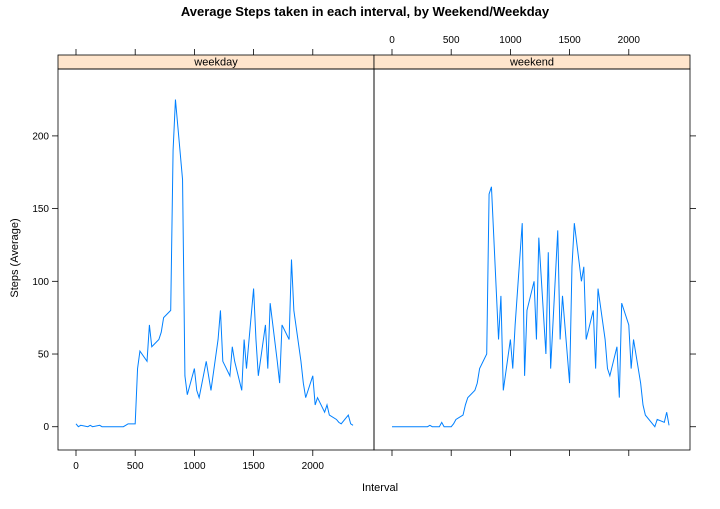 The width and height of the screenshot is (720, 509). Describe the element at coordinates (46, 427) in the screenshot. I see `y-tick-label: 0` at that location.